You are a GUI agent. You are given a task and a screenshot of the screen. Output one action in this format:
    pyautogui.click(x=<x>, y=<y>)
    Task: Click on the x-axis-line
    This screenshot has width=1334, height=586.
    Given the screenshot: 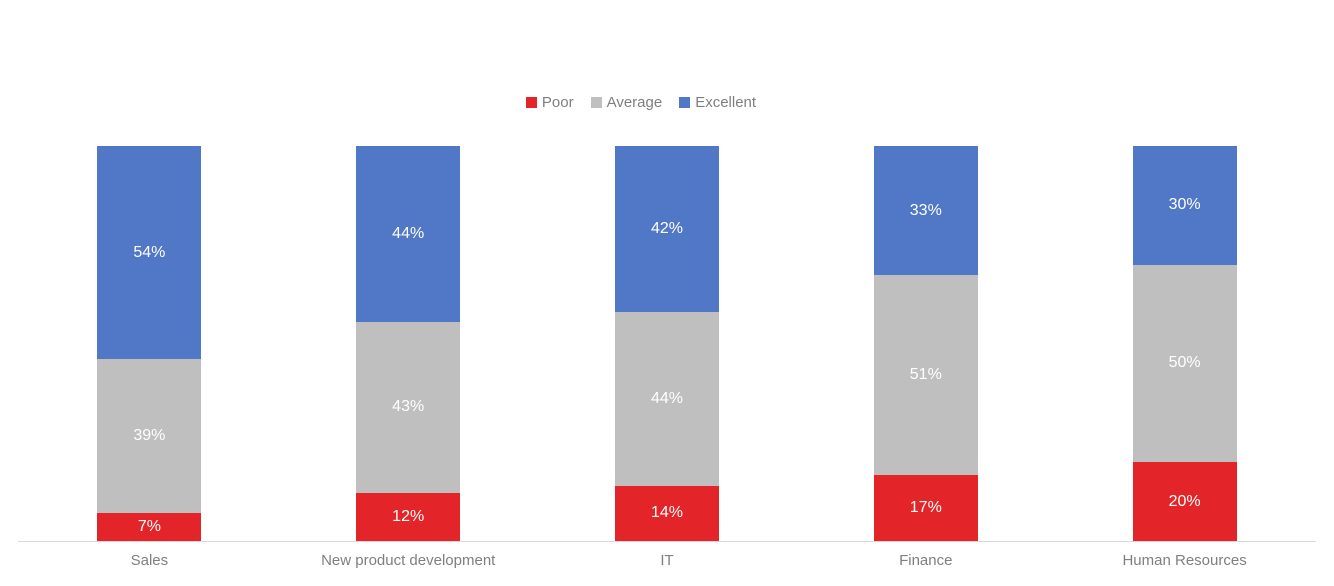 What is the action you would take?
    pyautogui.click(x=667, y=541)
    